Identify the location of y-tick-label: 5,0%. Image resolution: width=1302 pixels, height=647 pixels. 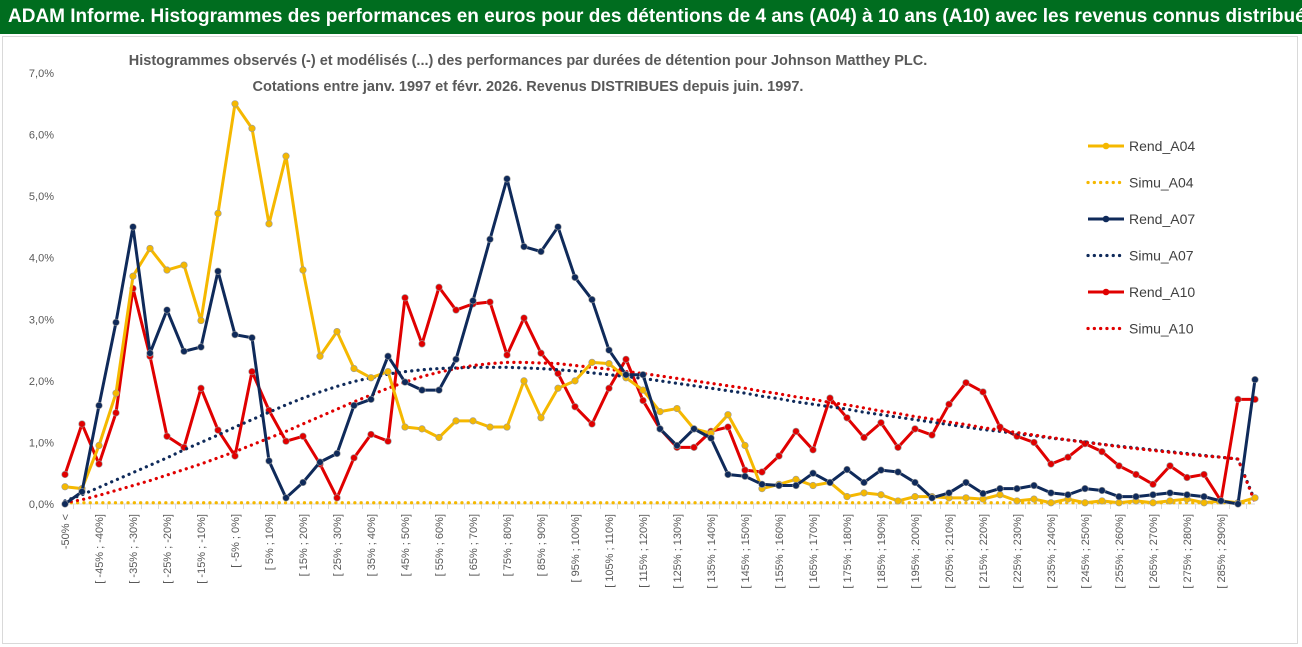
(41, 197).